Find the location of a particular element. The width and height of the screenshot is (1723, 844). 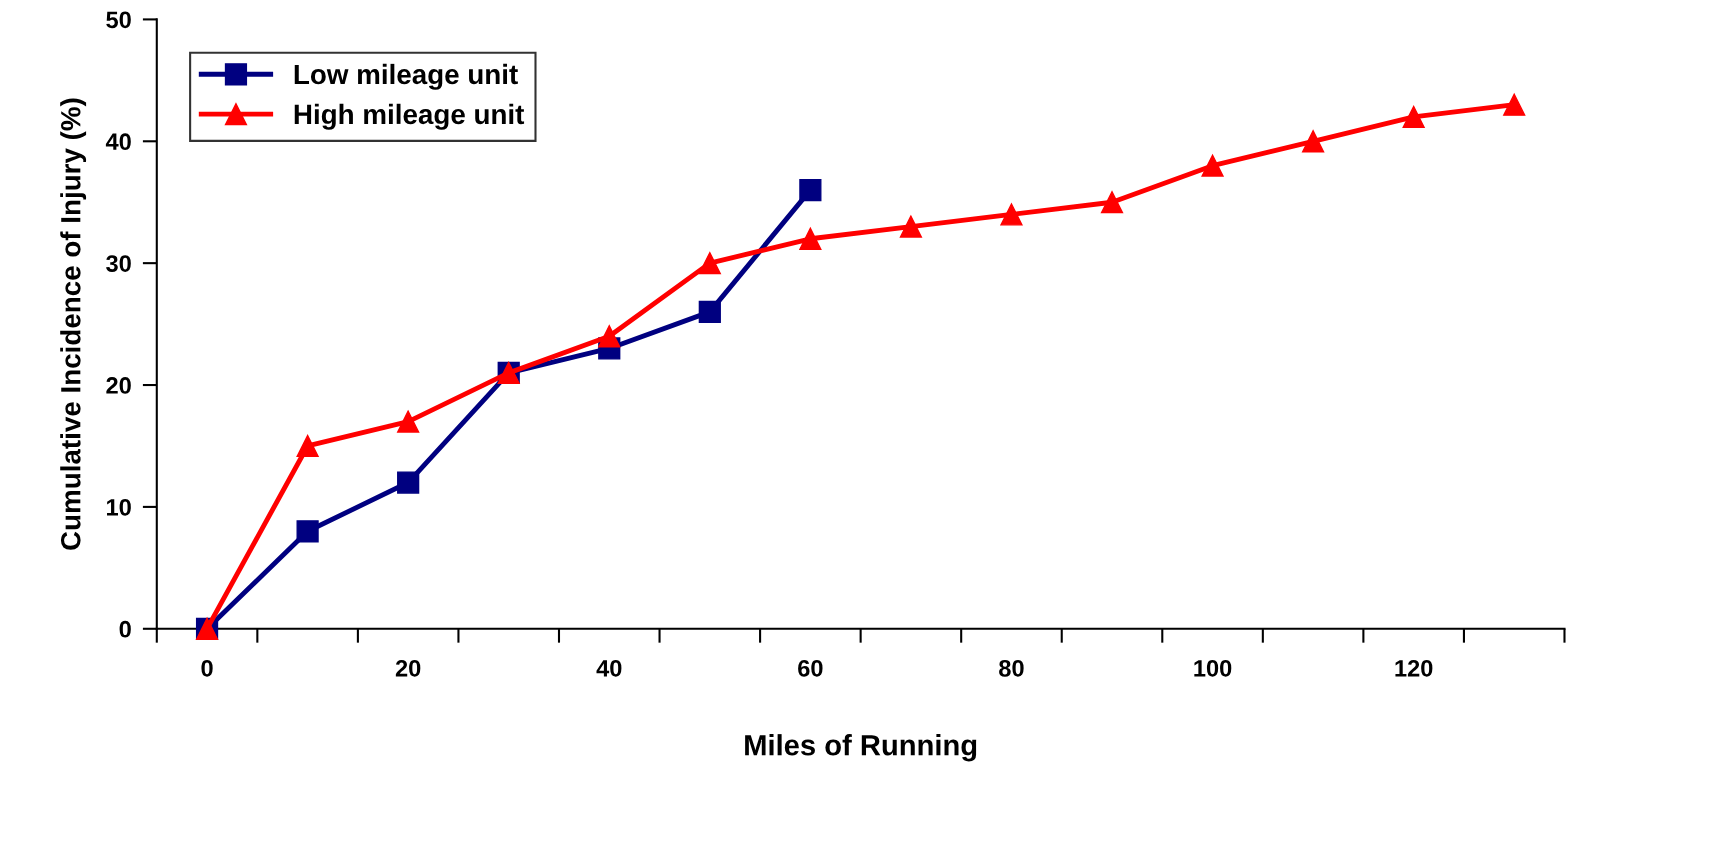

x-tick-label: 80 is located at coordinates (1011, 668).